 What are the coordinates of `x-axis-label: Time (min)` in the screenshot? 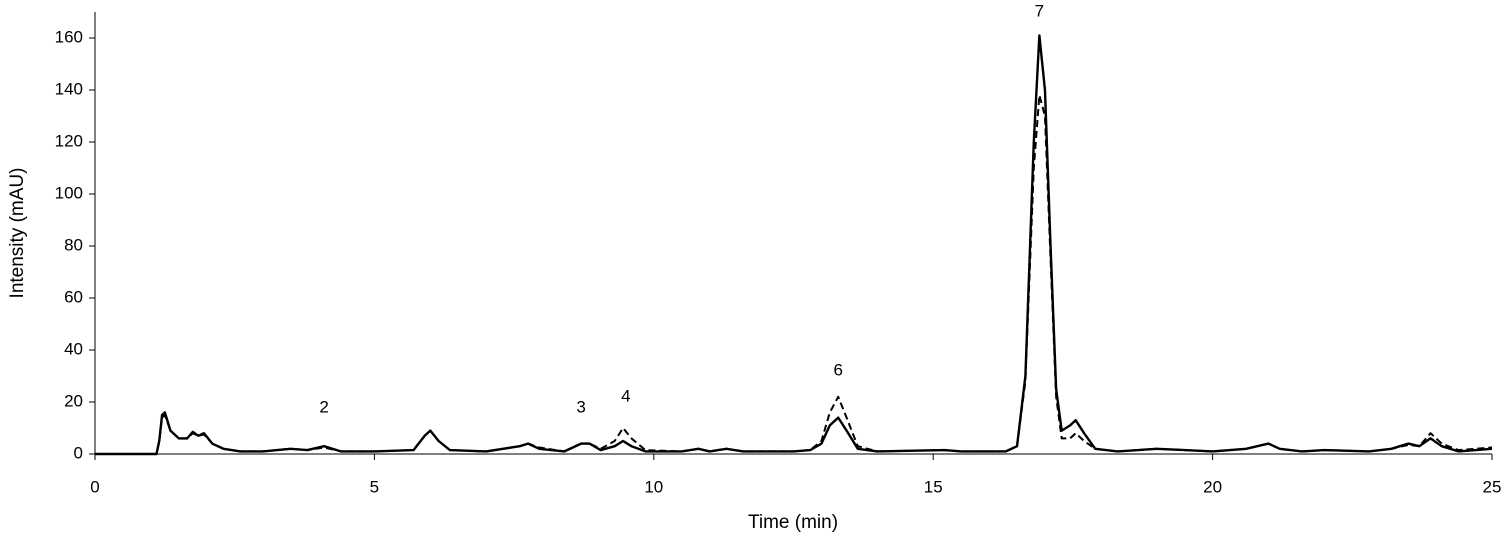 It's located at (793, 522).